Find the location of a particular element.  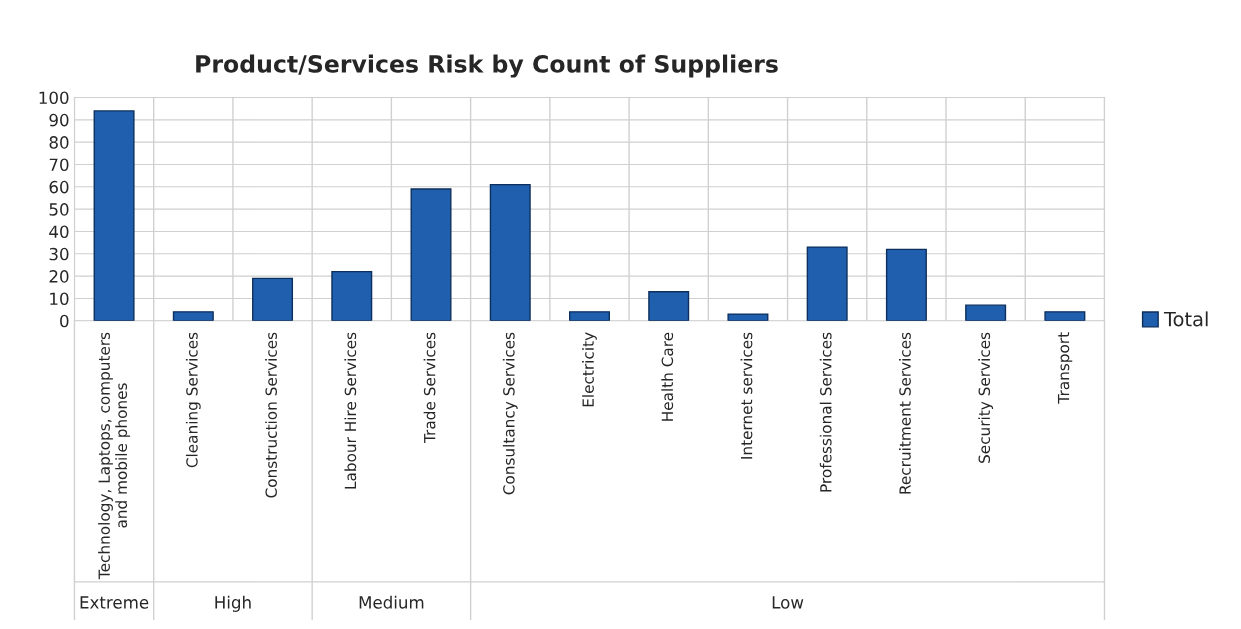

text: High is located at coordinates (233, 603).